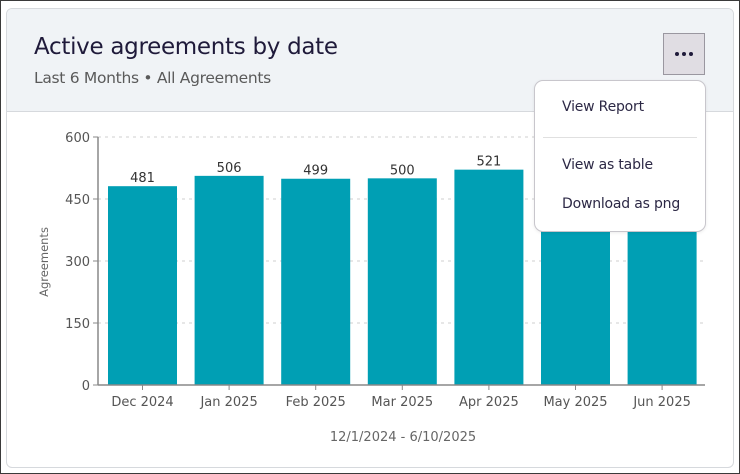 The image size is (740, 474). What do you see at coordinates (77, 324) in the screenshot?
I see `y-tick-label: 150` at bounding box center [77, 324].